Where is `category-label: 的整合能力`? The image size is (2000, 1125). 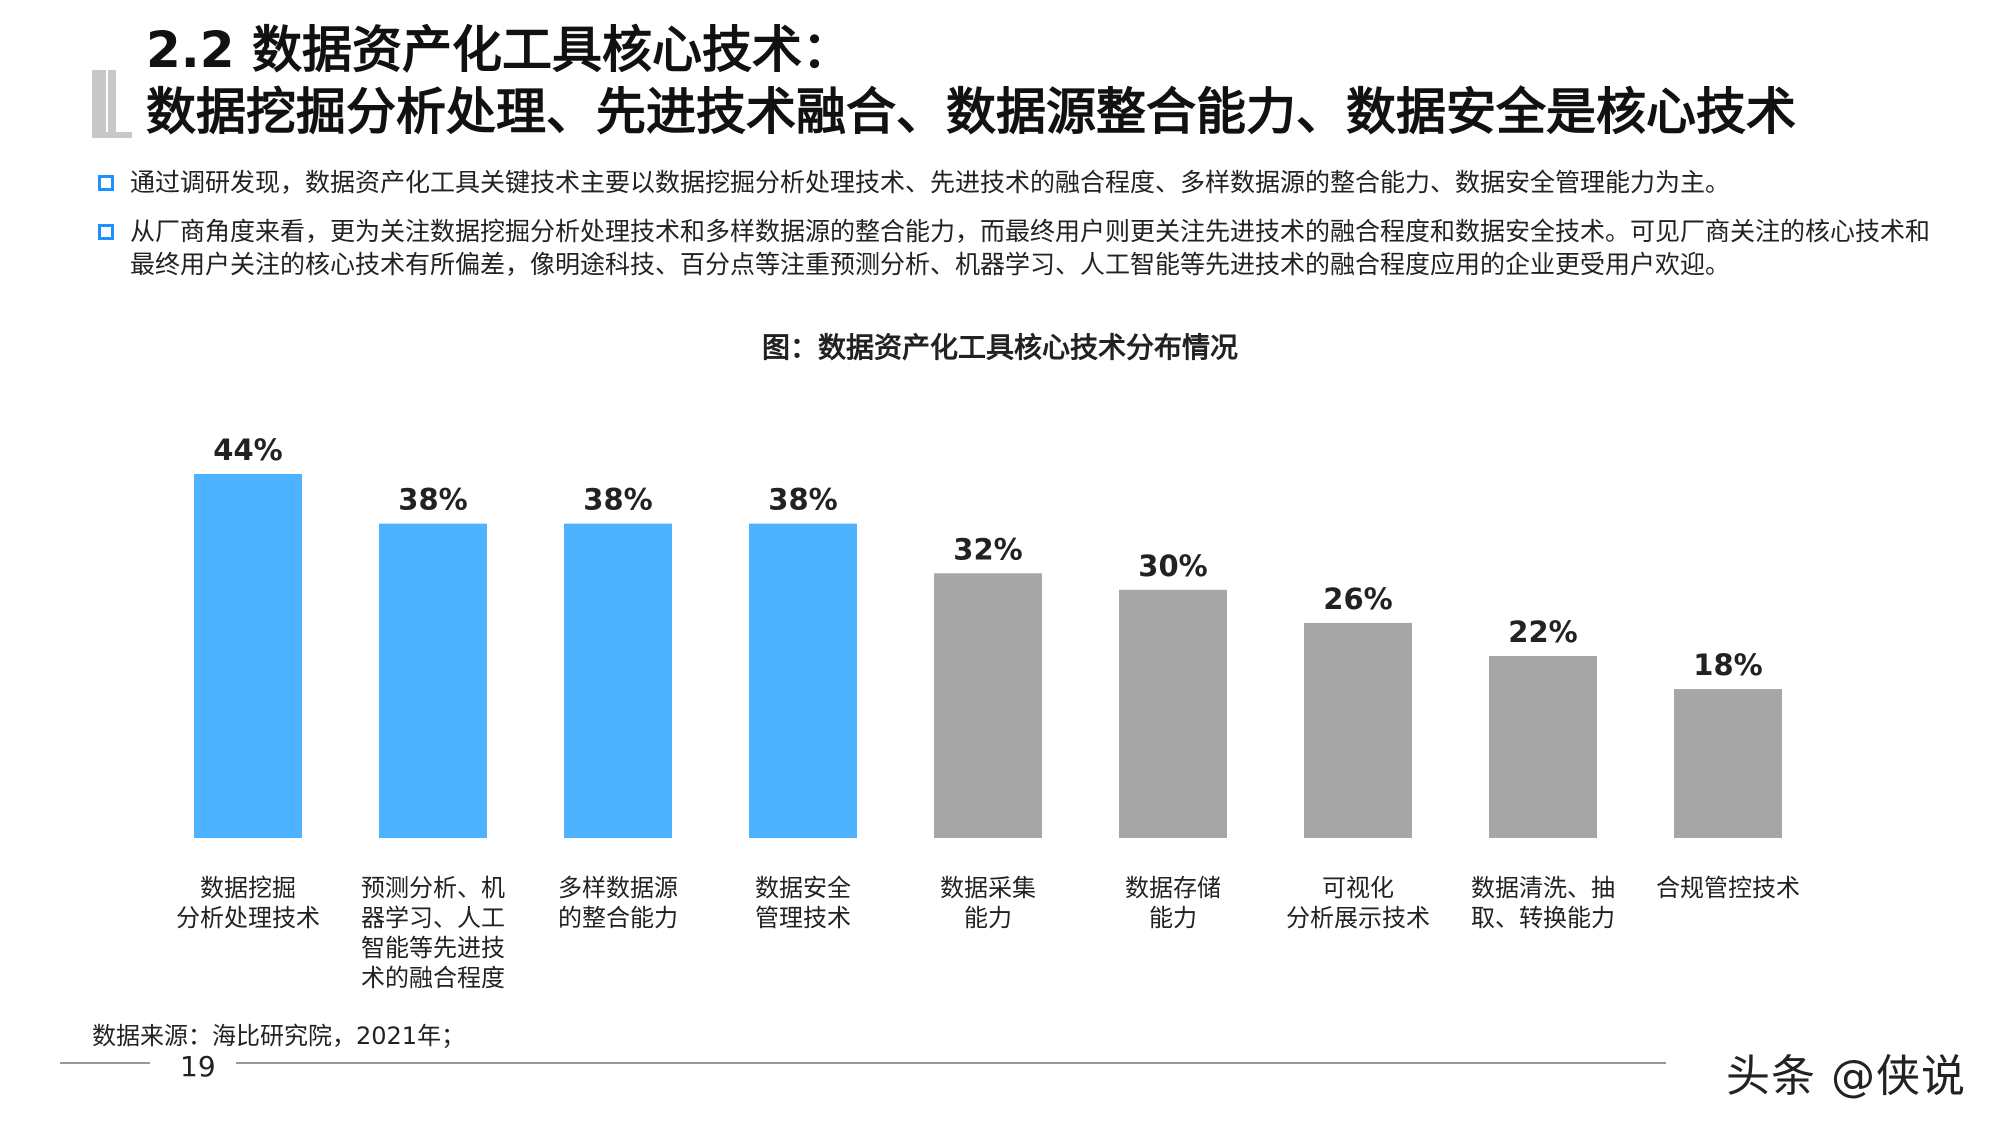 category-label: 的整合能力 is located at coordinates (618, 918).